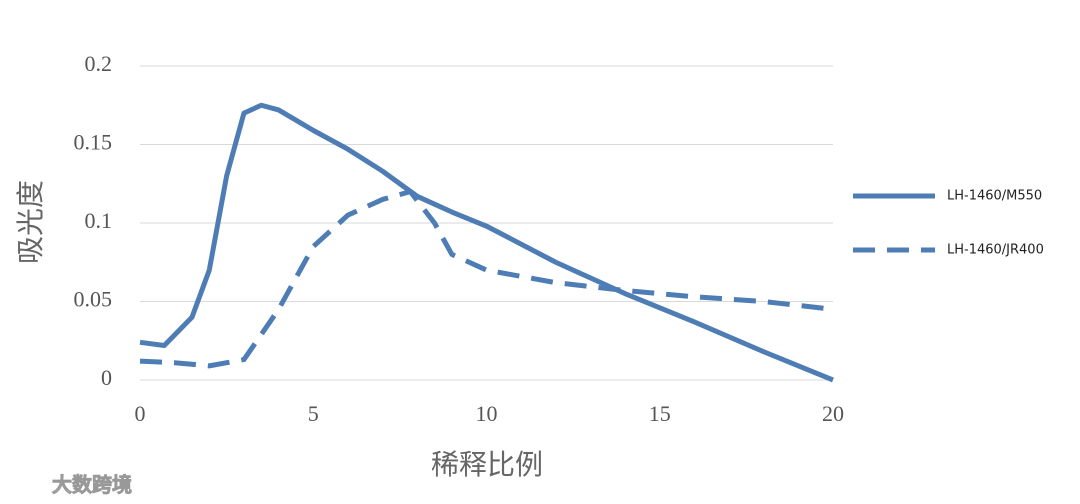 The image size is (1080, 504). Describe the element at coordinates (93, 142) in the screenshot. I see `y-tick-label: 0.15` at that location.